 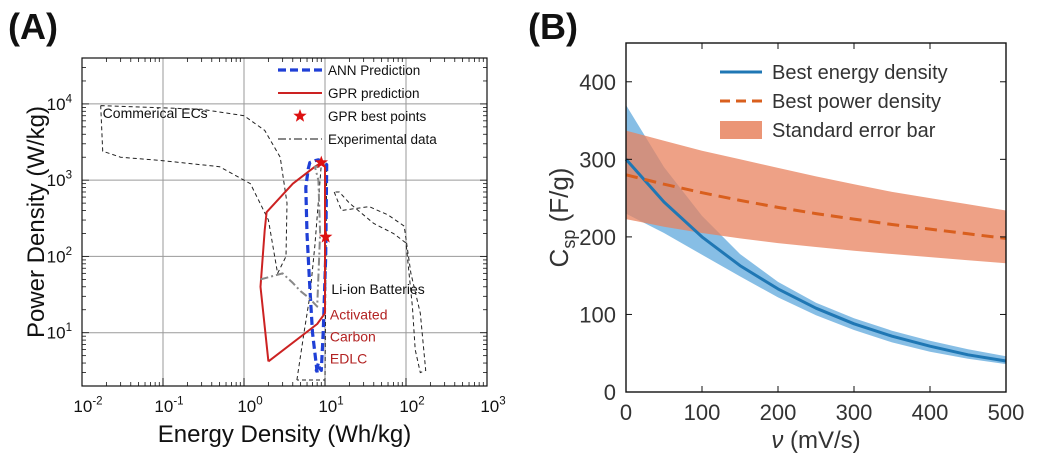 What do you see at coordinates (553, 26) in the screenshot?
I see `panel-label-b: (B)` at bounding box center [553, 26].